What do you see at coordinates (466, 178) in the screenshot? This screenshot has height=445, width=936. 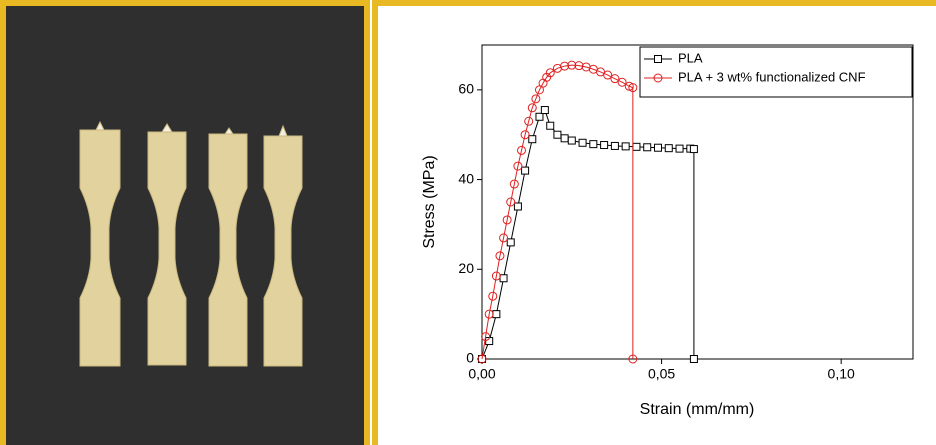 I see `y-tick-label: 40` at bounding box center [466, 178].